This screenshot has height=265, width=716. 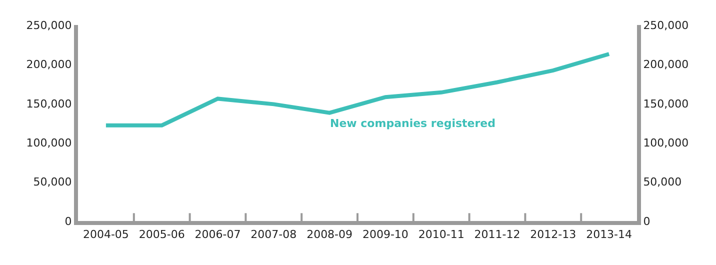 I want to click on y-tick-label: 250,000, so click(x=49, y=25).